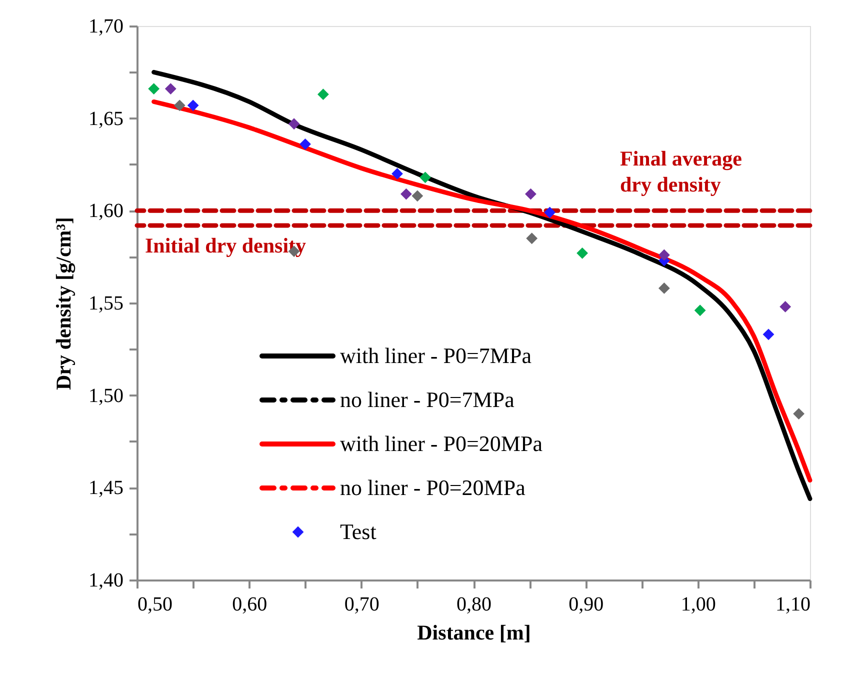 The width and height of the screenshot is (850, 676). What do you see at coordinates (474, 605) in the screenshot?
I see `x-tick-label: 0,80` at bounding box center [474, 605].